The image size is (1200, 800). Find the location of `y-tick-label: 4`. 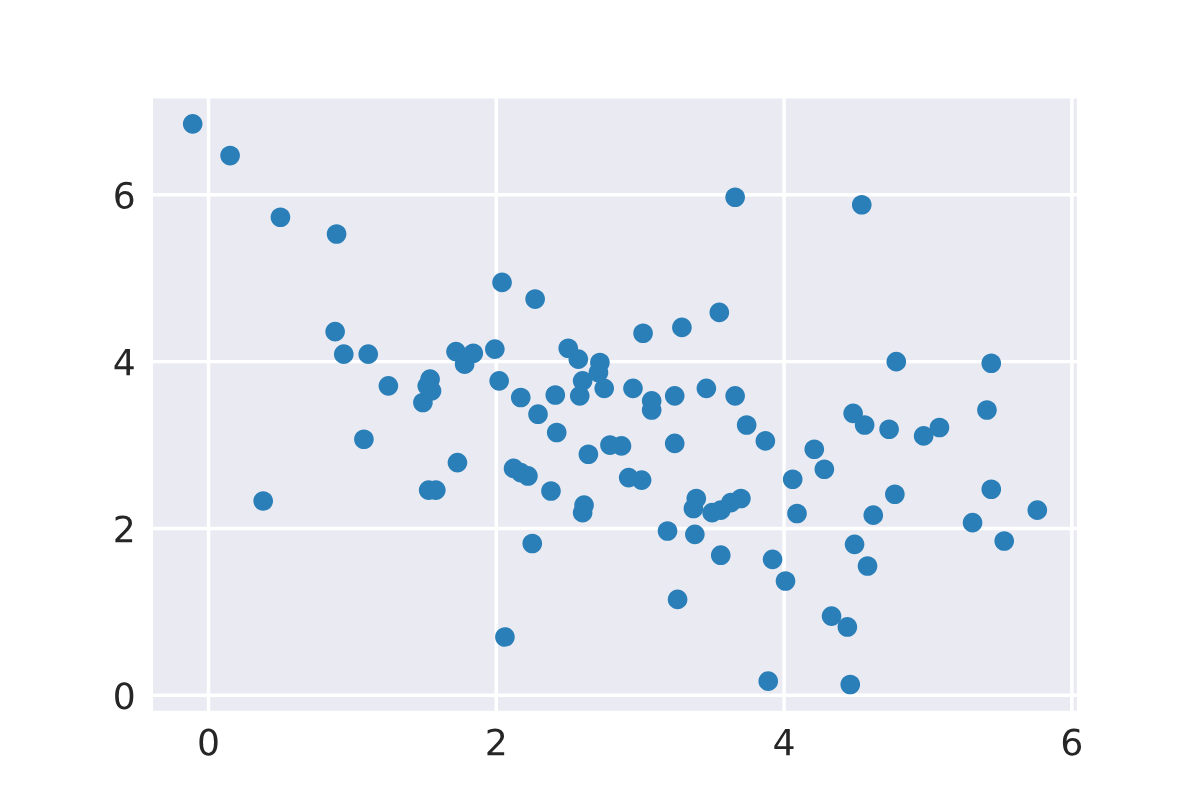

y-tick-label: 4 is located at coordinates (124, 362).